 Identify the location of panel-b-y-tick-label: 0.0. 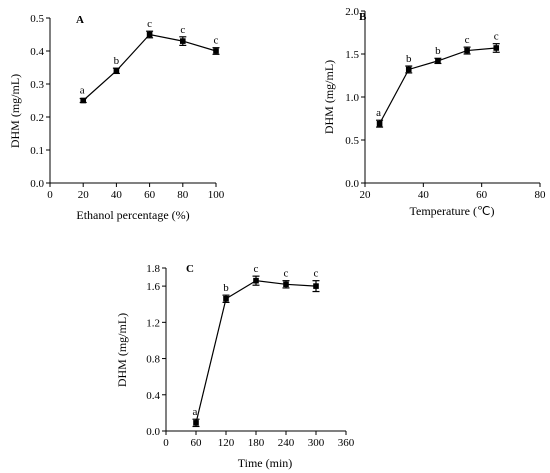
(352, 184).